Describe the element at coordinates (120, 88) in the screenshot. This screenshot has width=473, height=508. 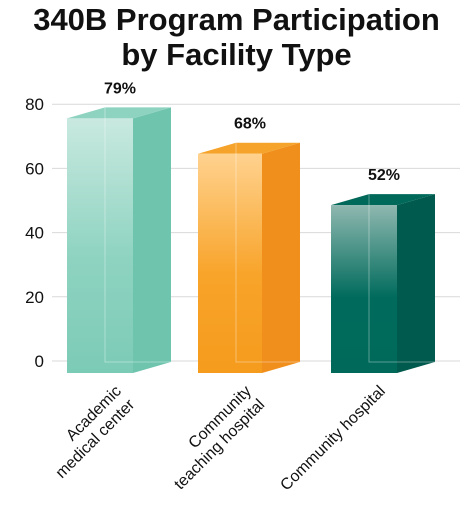
I see `data-label: 79%` at that location.